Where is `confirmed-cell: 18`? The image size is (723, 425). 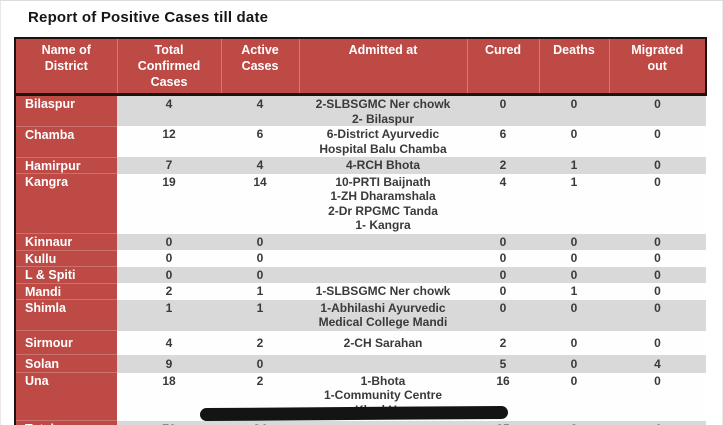
confirmed-cell: 18 is located at coordinates (169, 380).